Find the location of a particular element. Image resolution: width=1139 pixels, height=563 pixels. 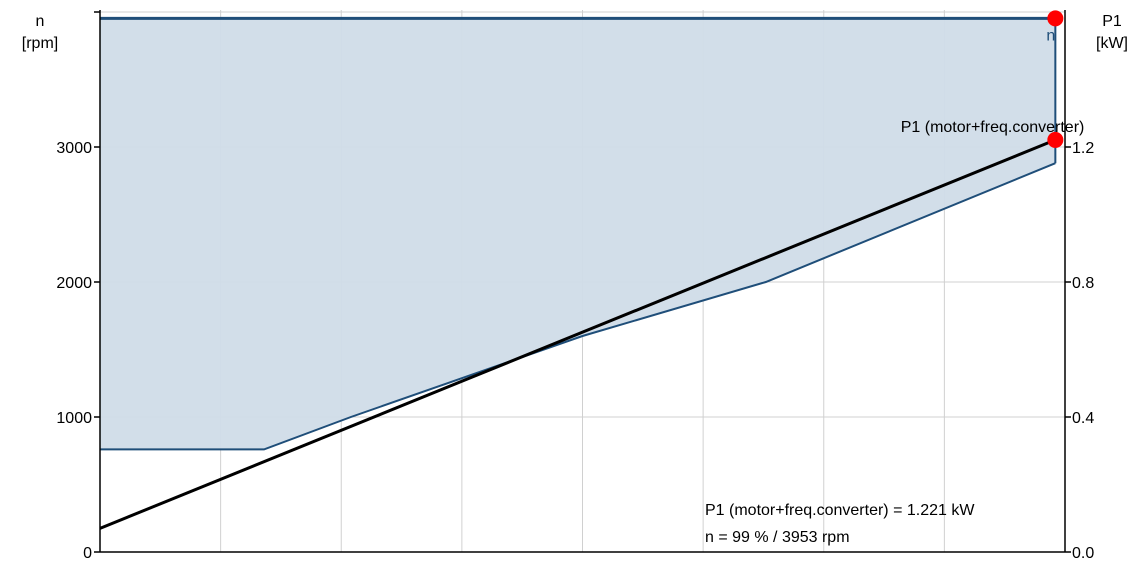

left-axis-title-unit: [rpm] is located at coordinates (40, 43).